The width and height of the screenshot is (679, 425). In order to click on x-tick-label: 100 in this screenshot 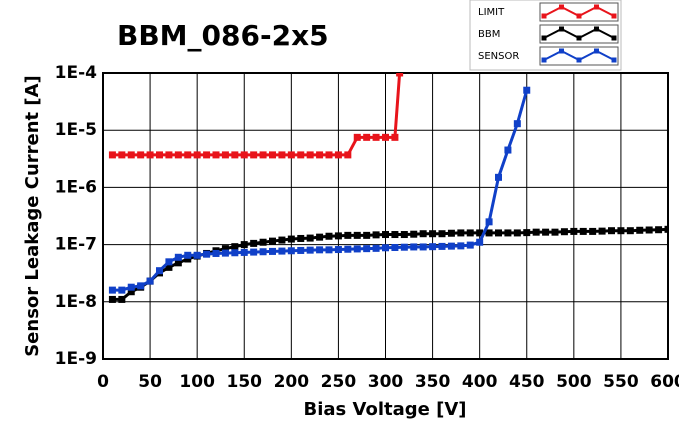, I will do `click(197, 382)`.